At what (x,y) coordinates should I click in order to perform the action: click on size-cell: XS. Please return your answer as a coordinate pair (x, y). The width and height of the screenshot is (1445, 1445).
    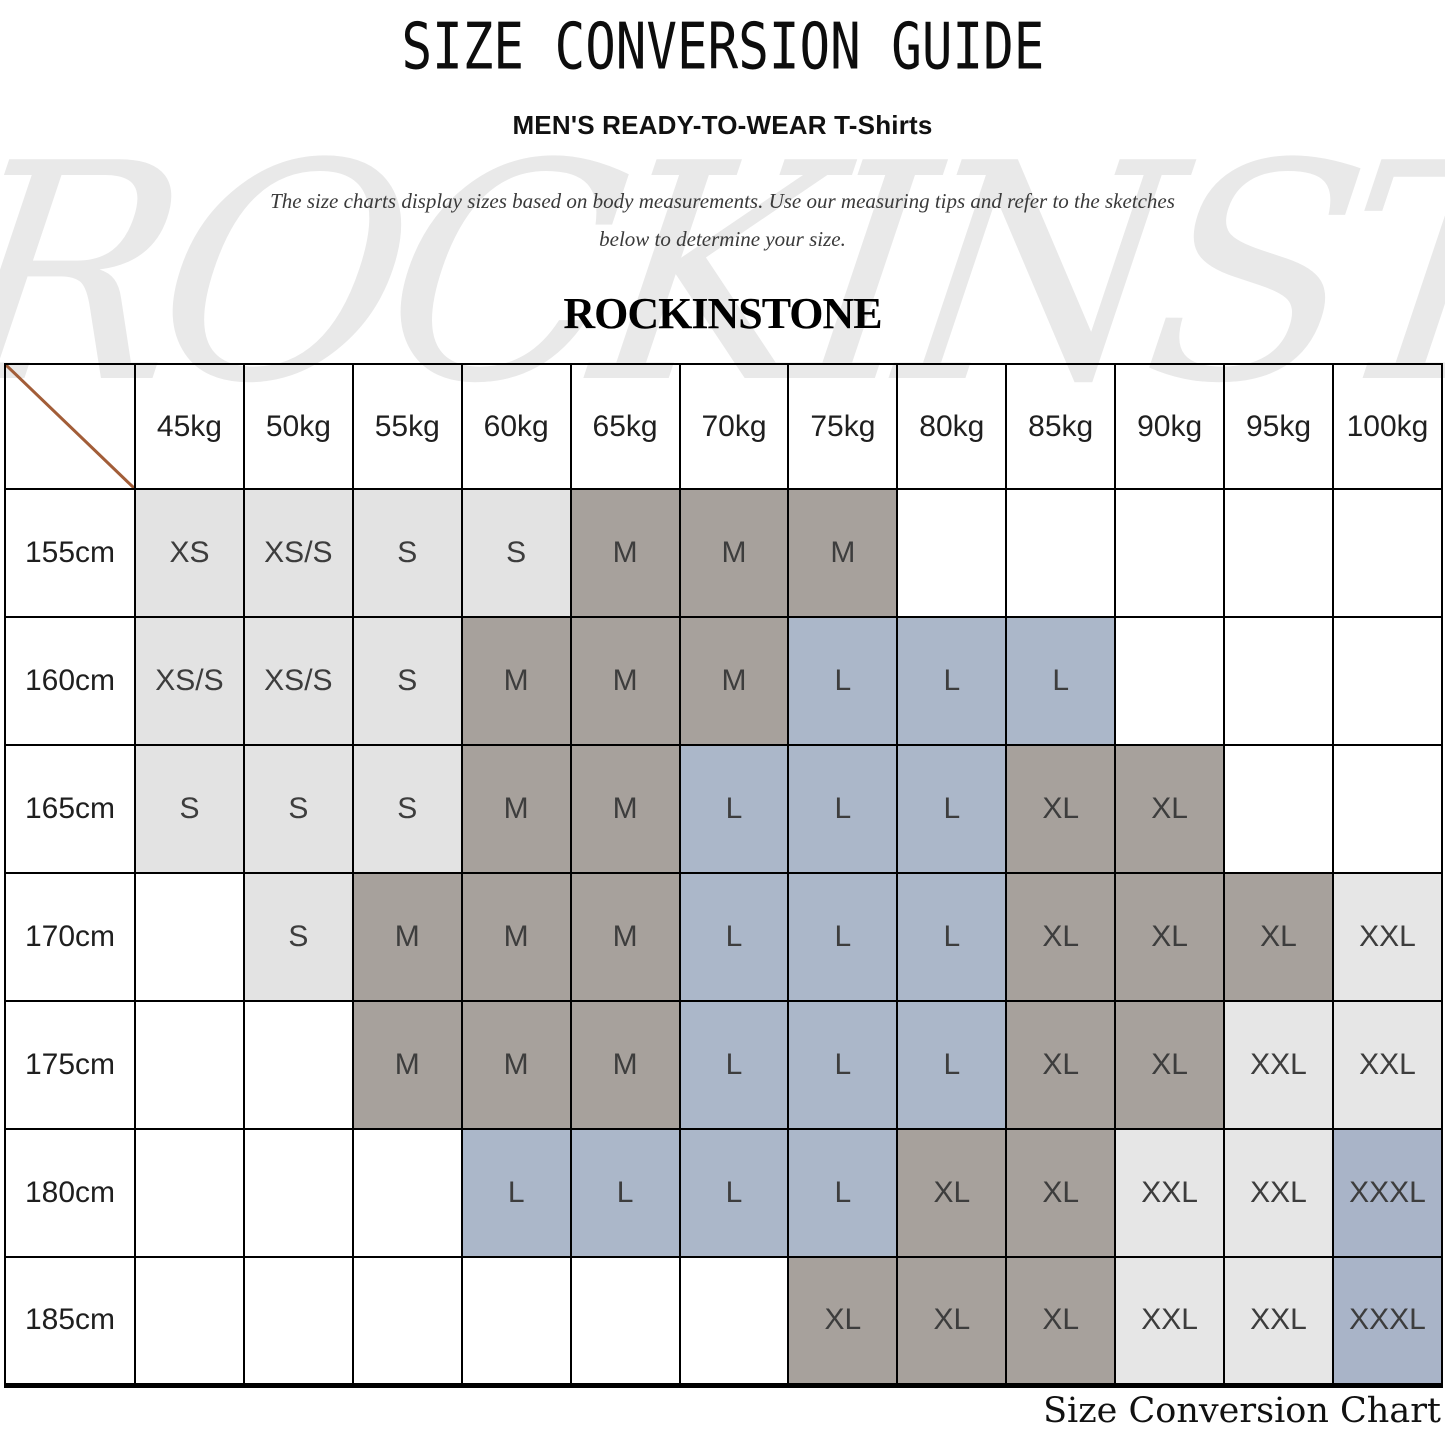
    Looking at the image, I should click on (189, 553).